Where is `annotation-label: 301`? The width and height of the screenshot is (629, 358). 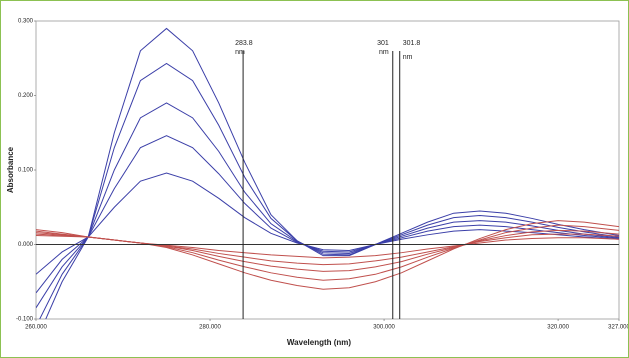
annotation-label: 301 is located at coordinates (383, 43).